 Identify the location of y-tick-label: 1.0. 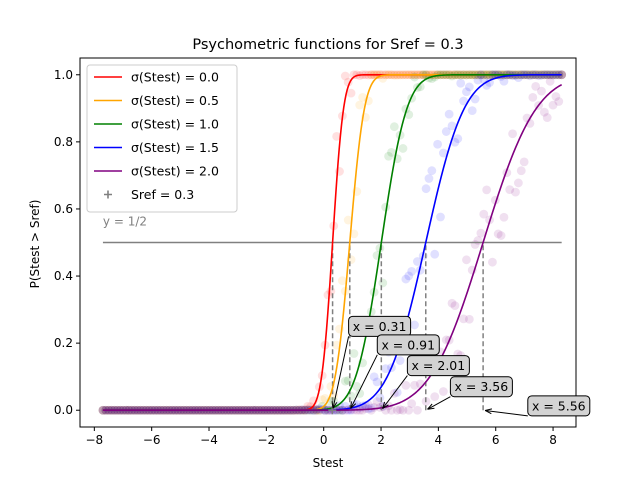
(63, 75).